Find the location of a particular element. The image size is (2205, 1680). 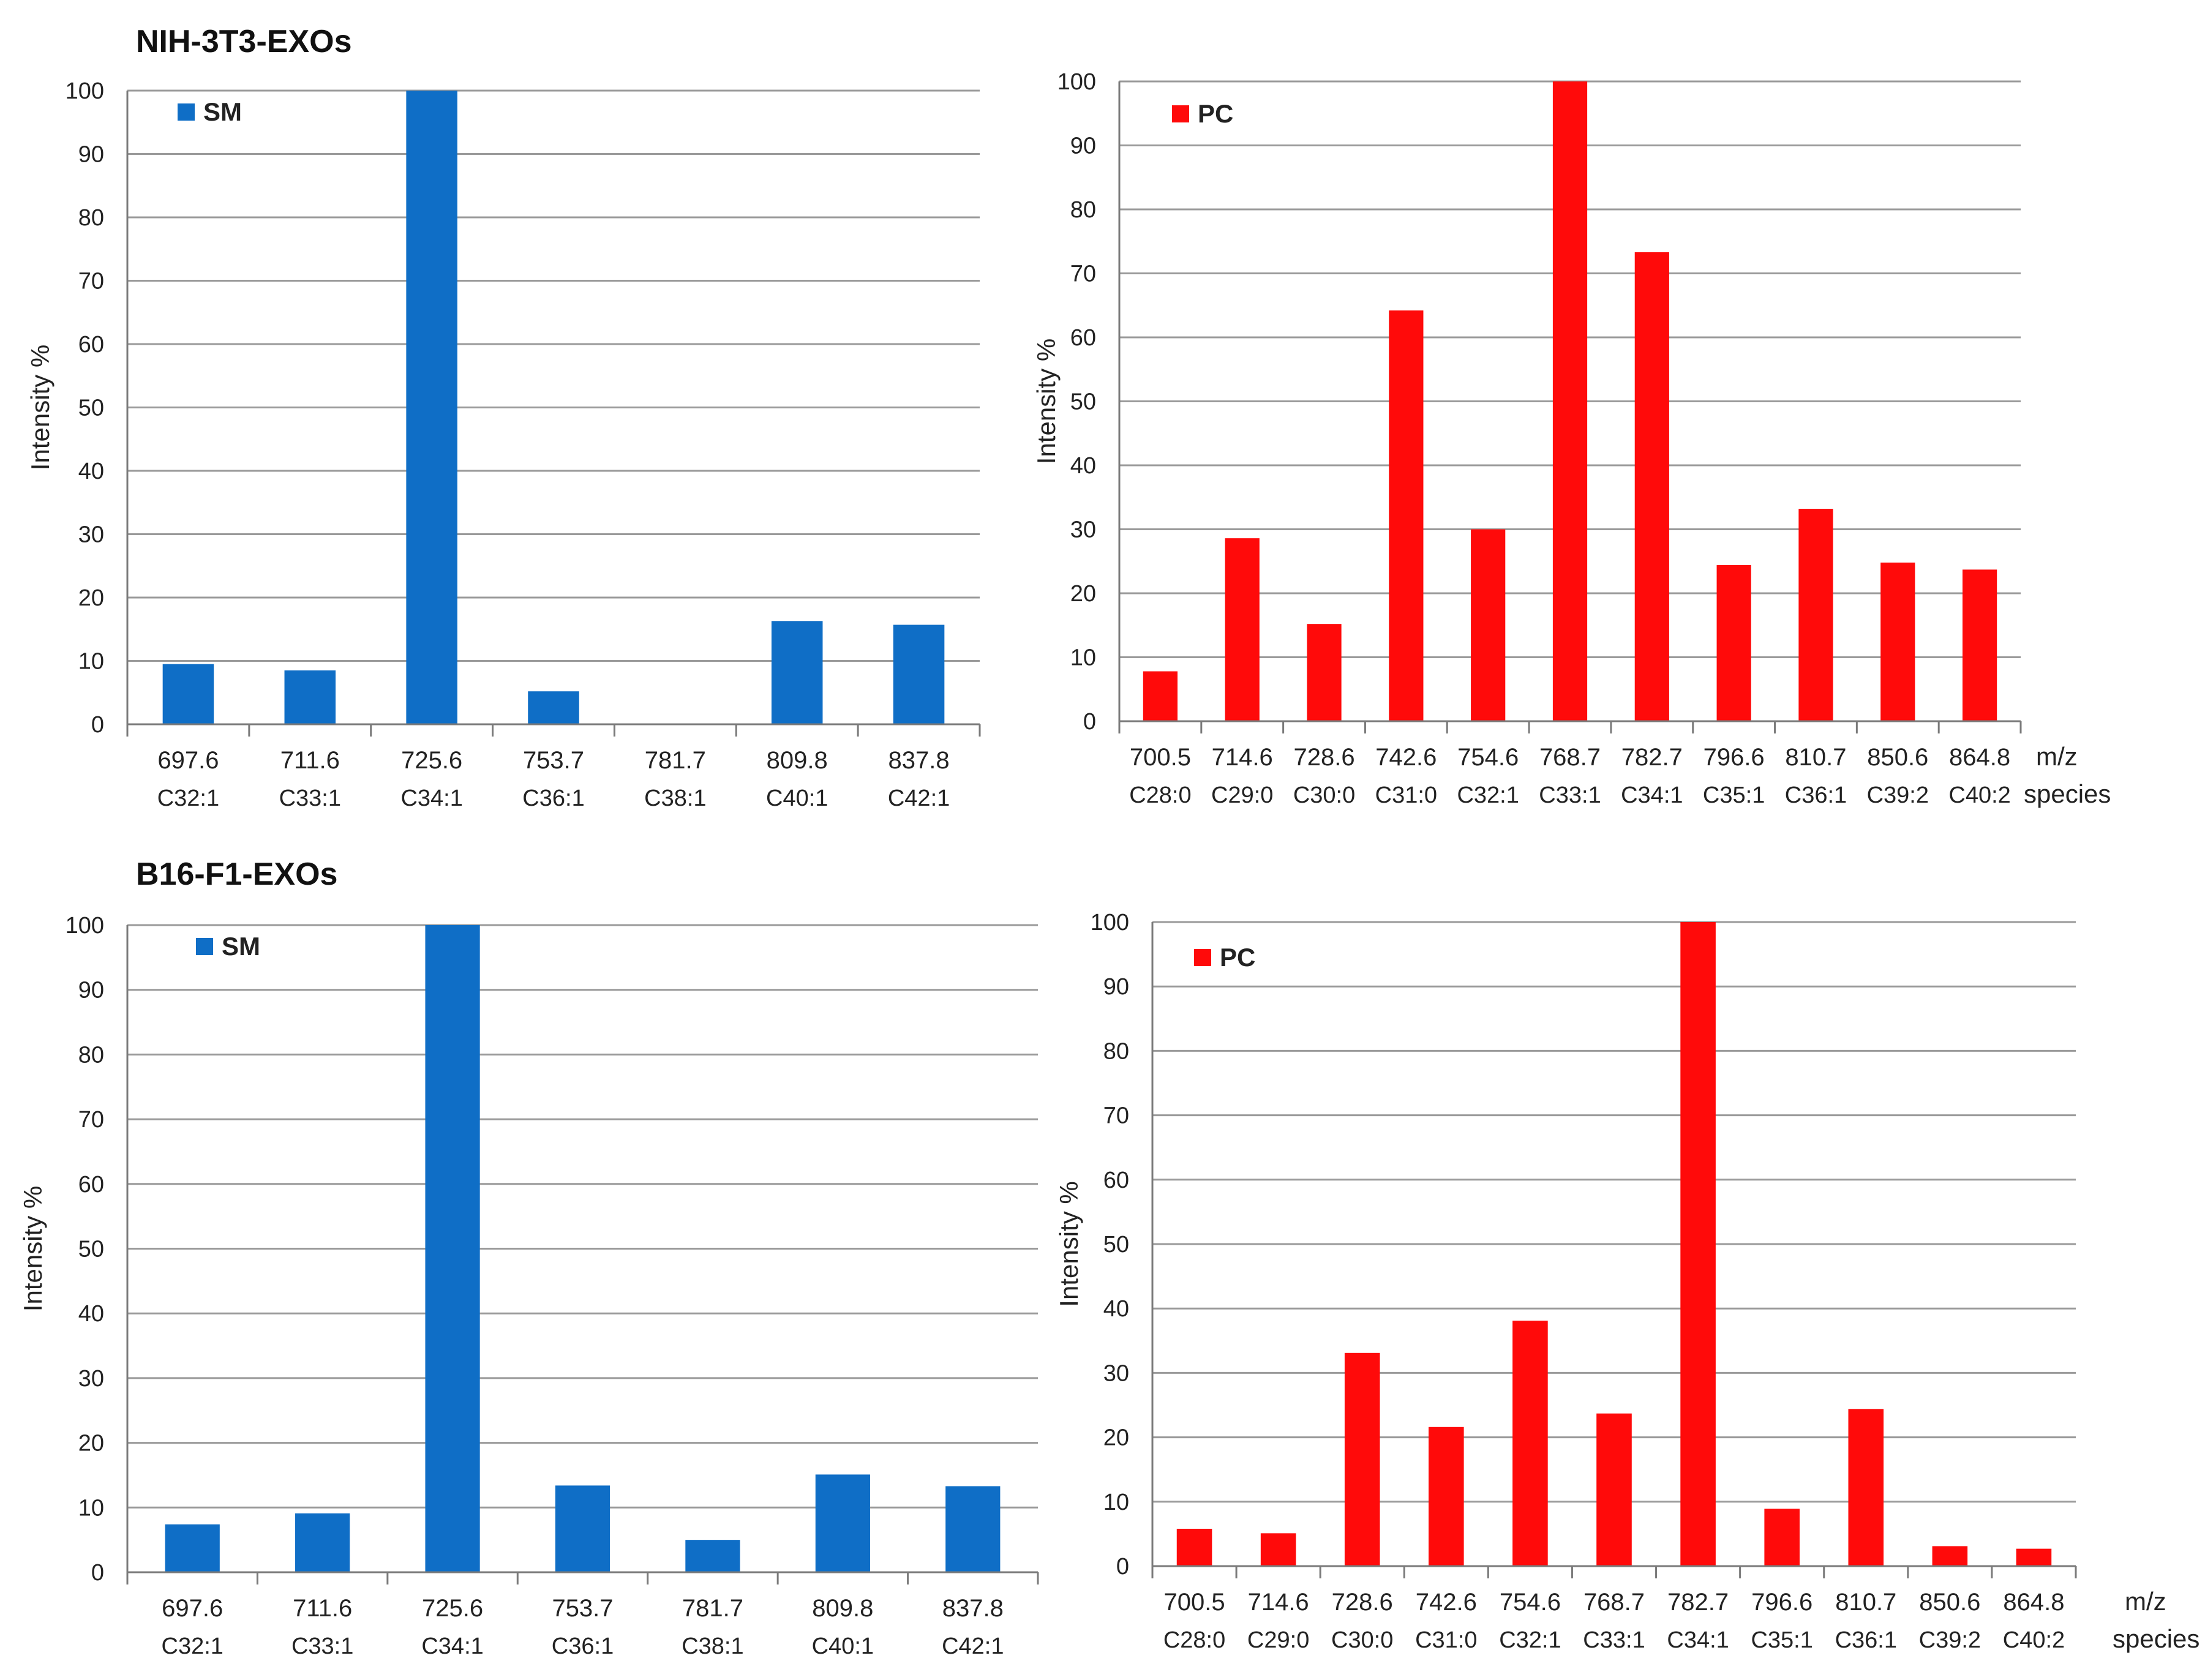

chart1-bar-837.8 is located at coordinates (919, 674).